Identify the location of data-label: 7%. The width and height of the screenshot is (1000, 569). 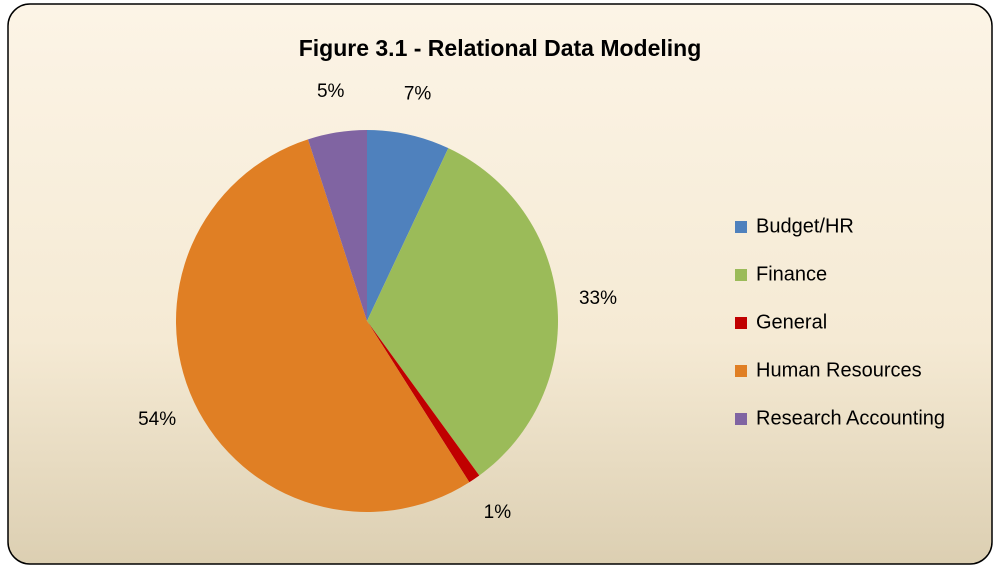
(418, 94).